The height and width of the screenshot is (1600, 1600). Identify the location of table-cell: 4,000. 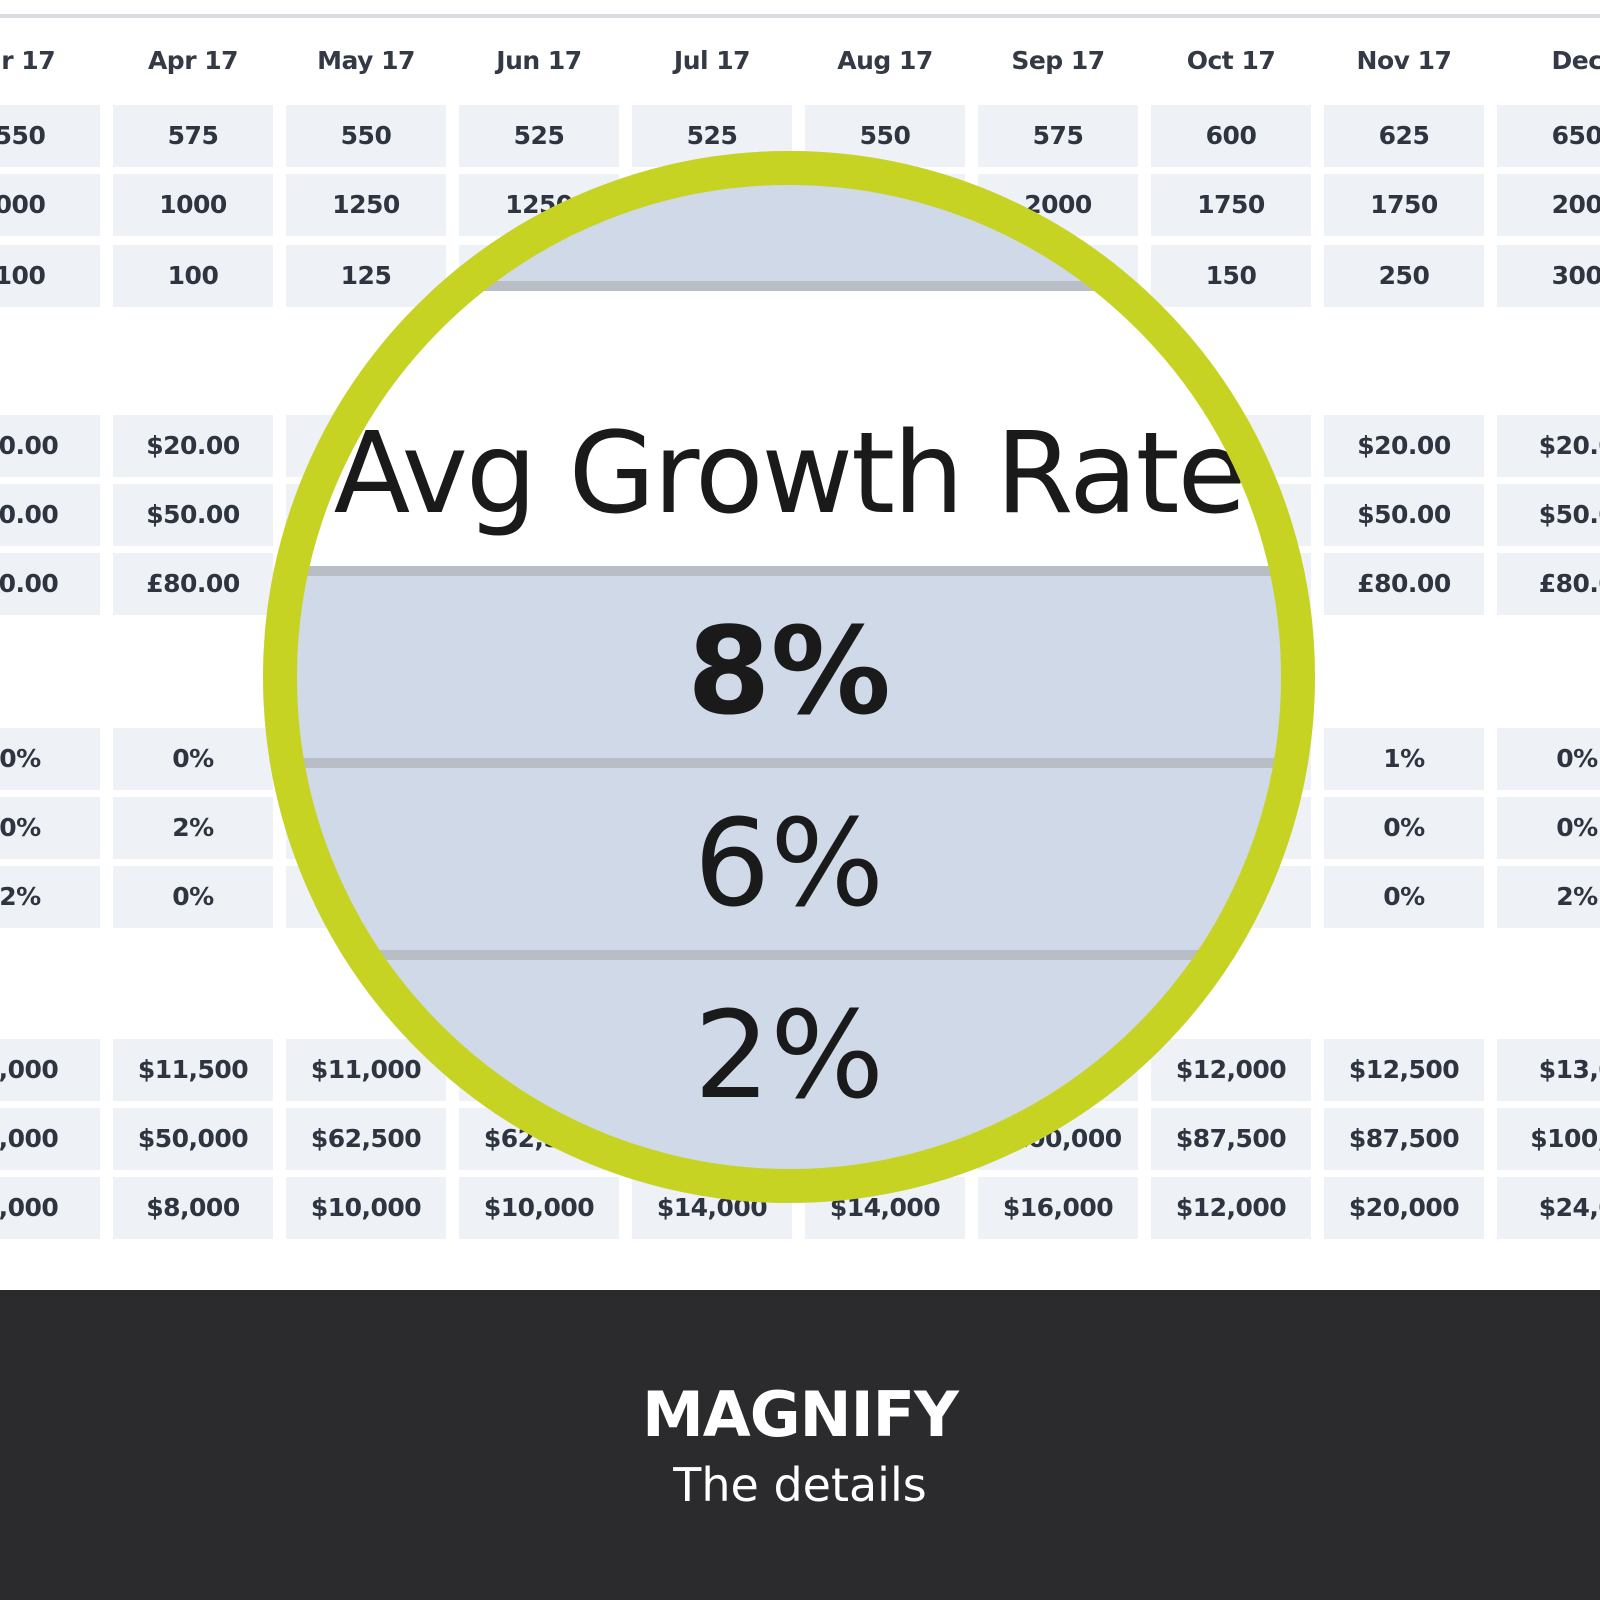
(50, 1208).